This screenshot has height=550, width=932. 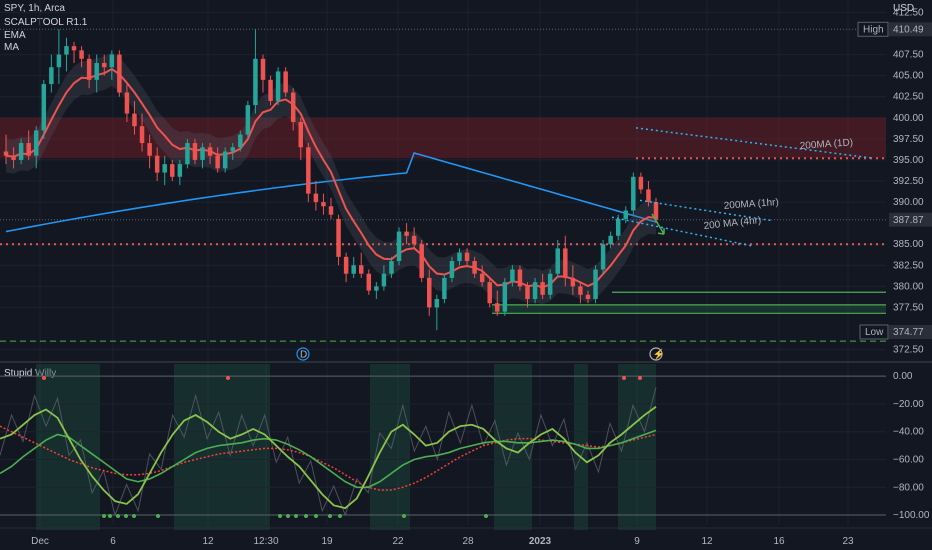 What do you see at coordinates (398, 541) in the screenshot?
I see `time-tick-label: 22` at bounding box center [398, 541].